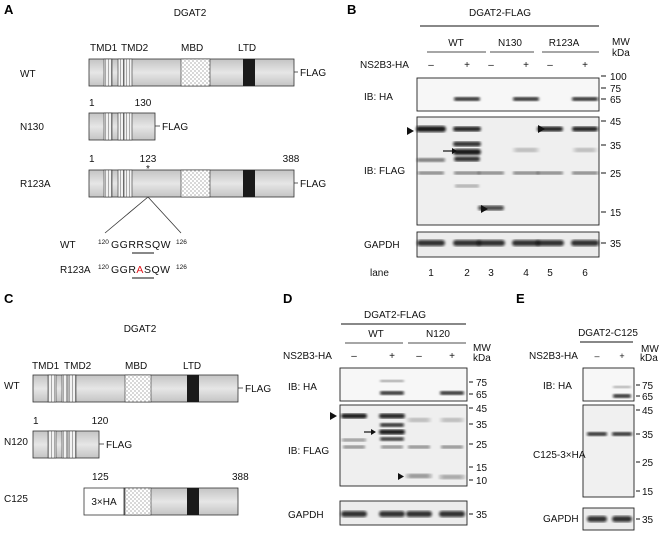 Image resolution: width=660 pixels, height=540 pixels. I want to click on seq-start-num: 120, so click(103, 242).